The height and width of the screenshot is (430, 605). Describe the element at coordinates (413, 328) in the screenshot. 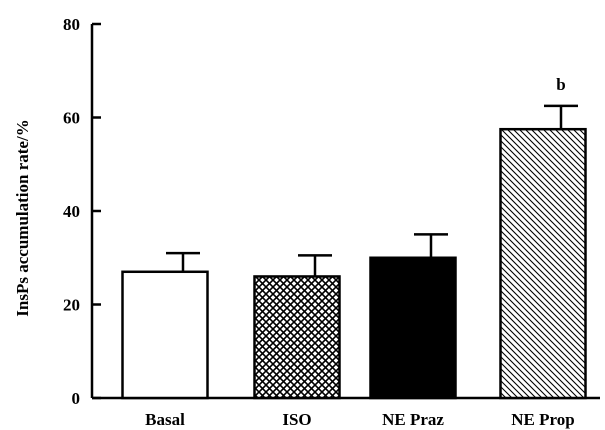

I see `bar-ne-praz` at that location.